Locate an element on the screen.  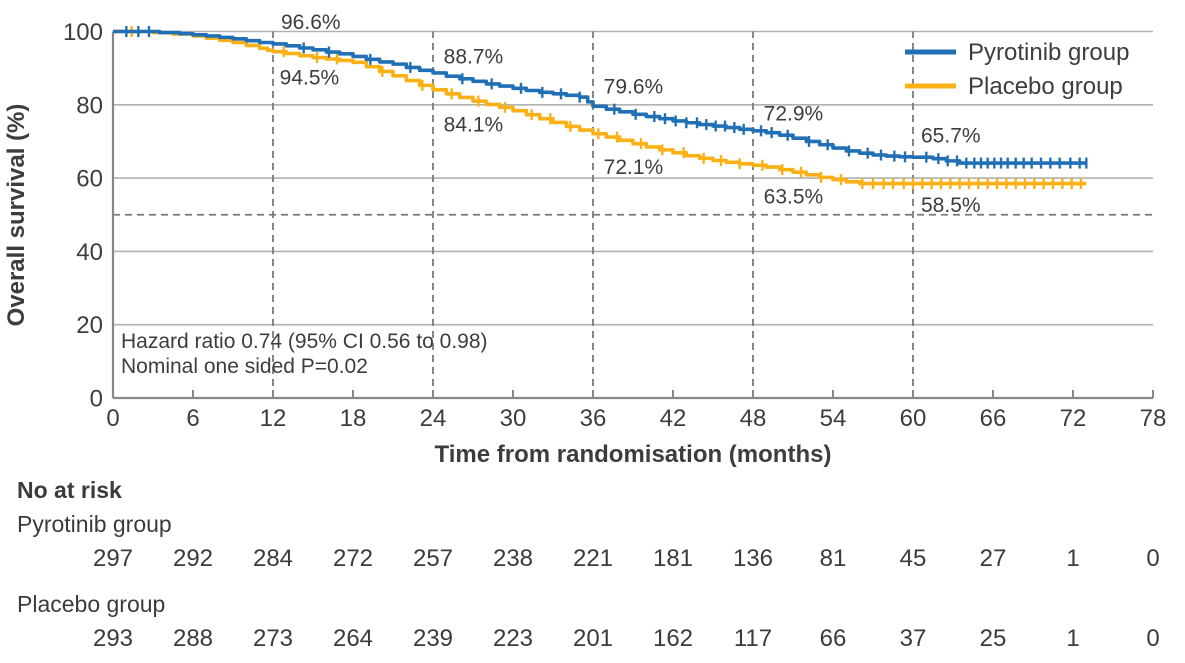
y-tick-label: 60 is located at coordinates (89, 179).